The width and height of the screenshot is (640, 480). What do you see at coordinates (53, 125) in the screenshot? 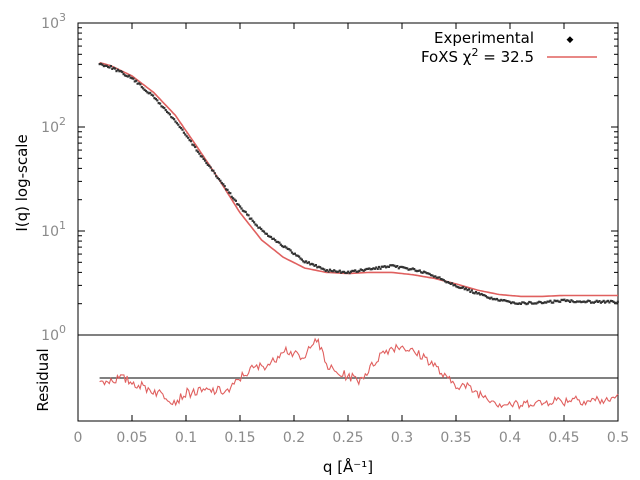
I see `y-tick-label: 10²` at bounding box center [53, 125].